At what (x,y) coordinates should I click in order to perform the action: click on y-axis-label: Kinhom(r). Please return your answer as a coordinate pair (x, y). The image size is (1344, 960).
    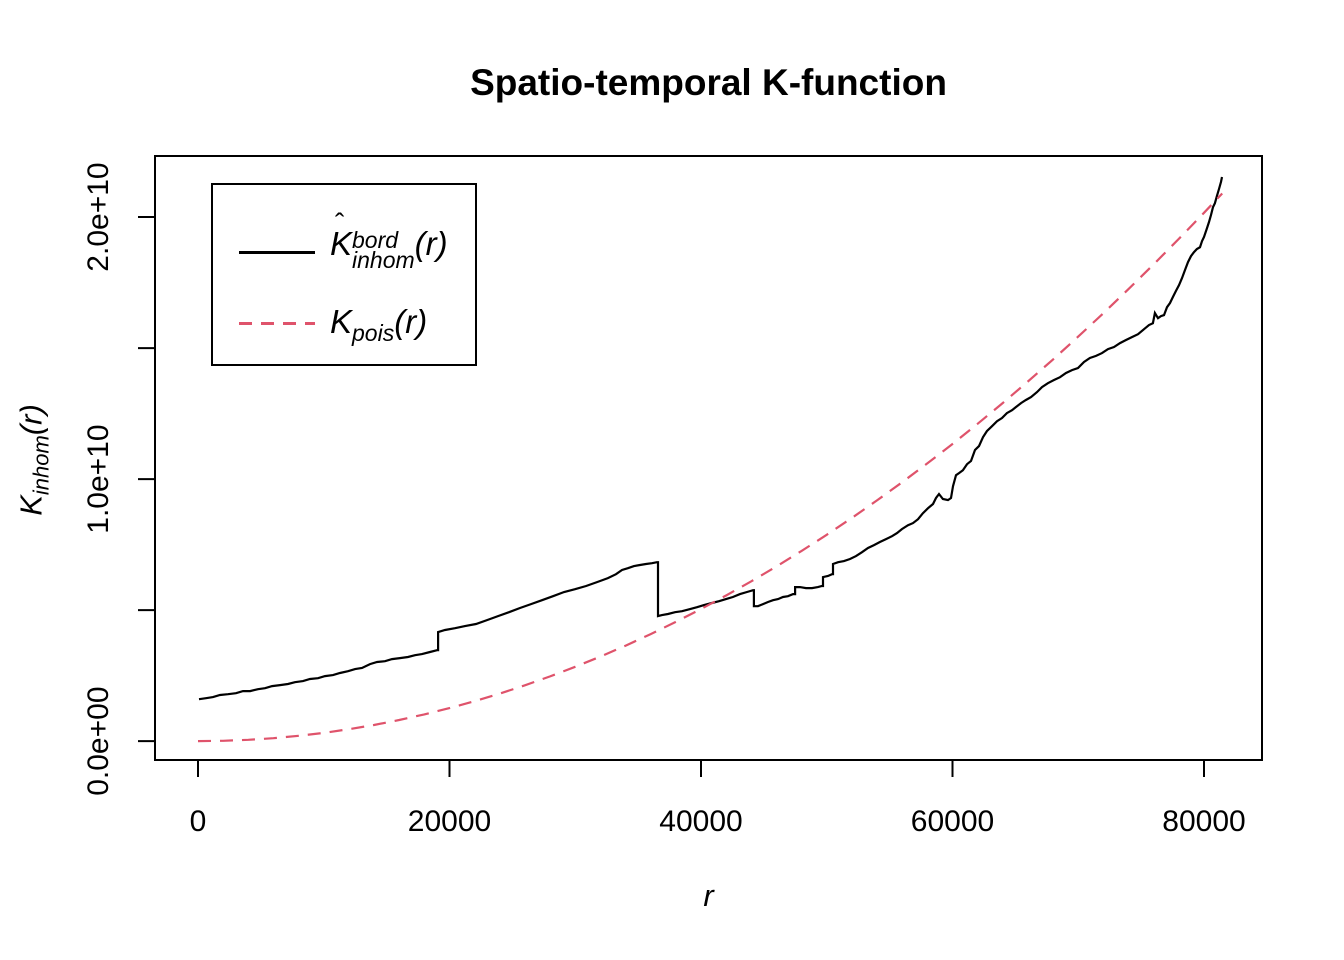
    Looking at the image, I should click on (34, 460).